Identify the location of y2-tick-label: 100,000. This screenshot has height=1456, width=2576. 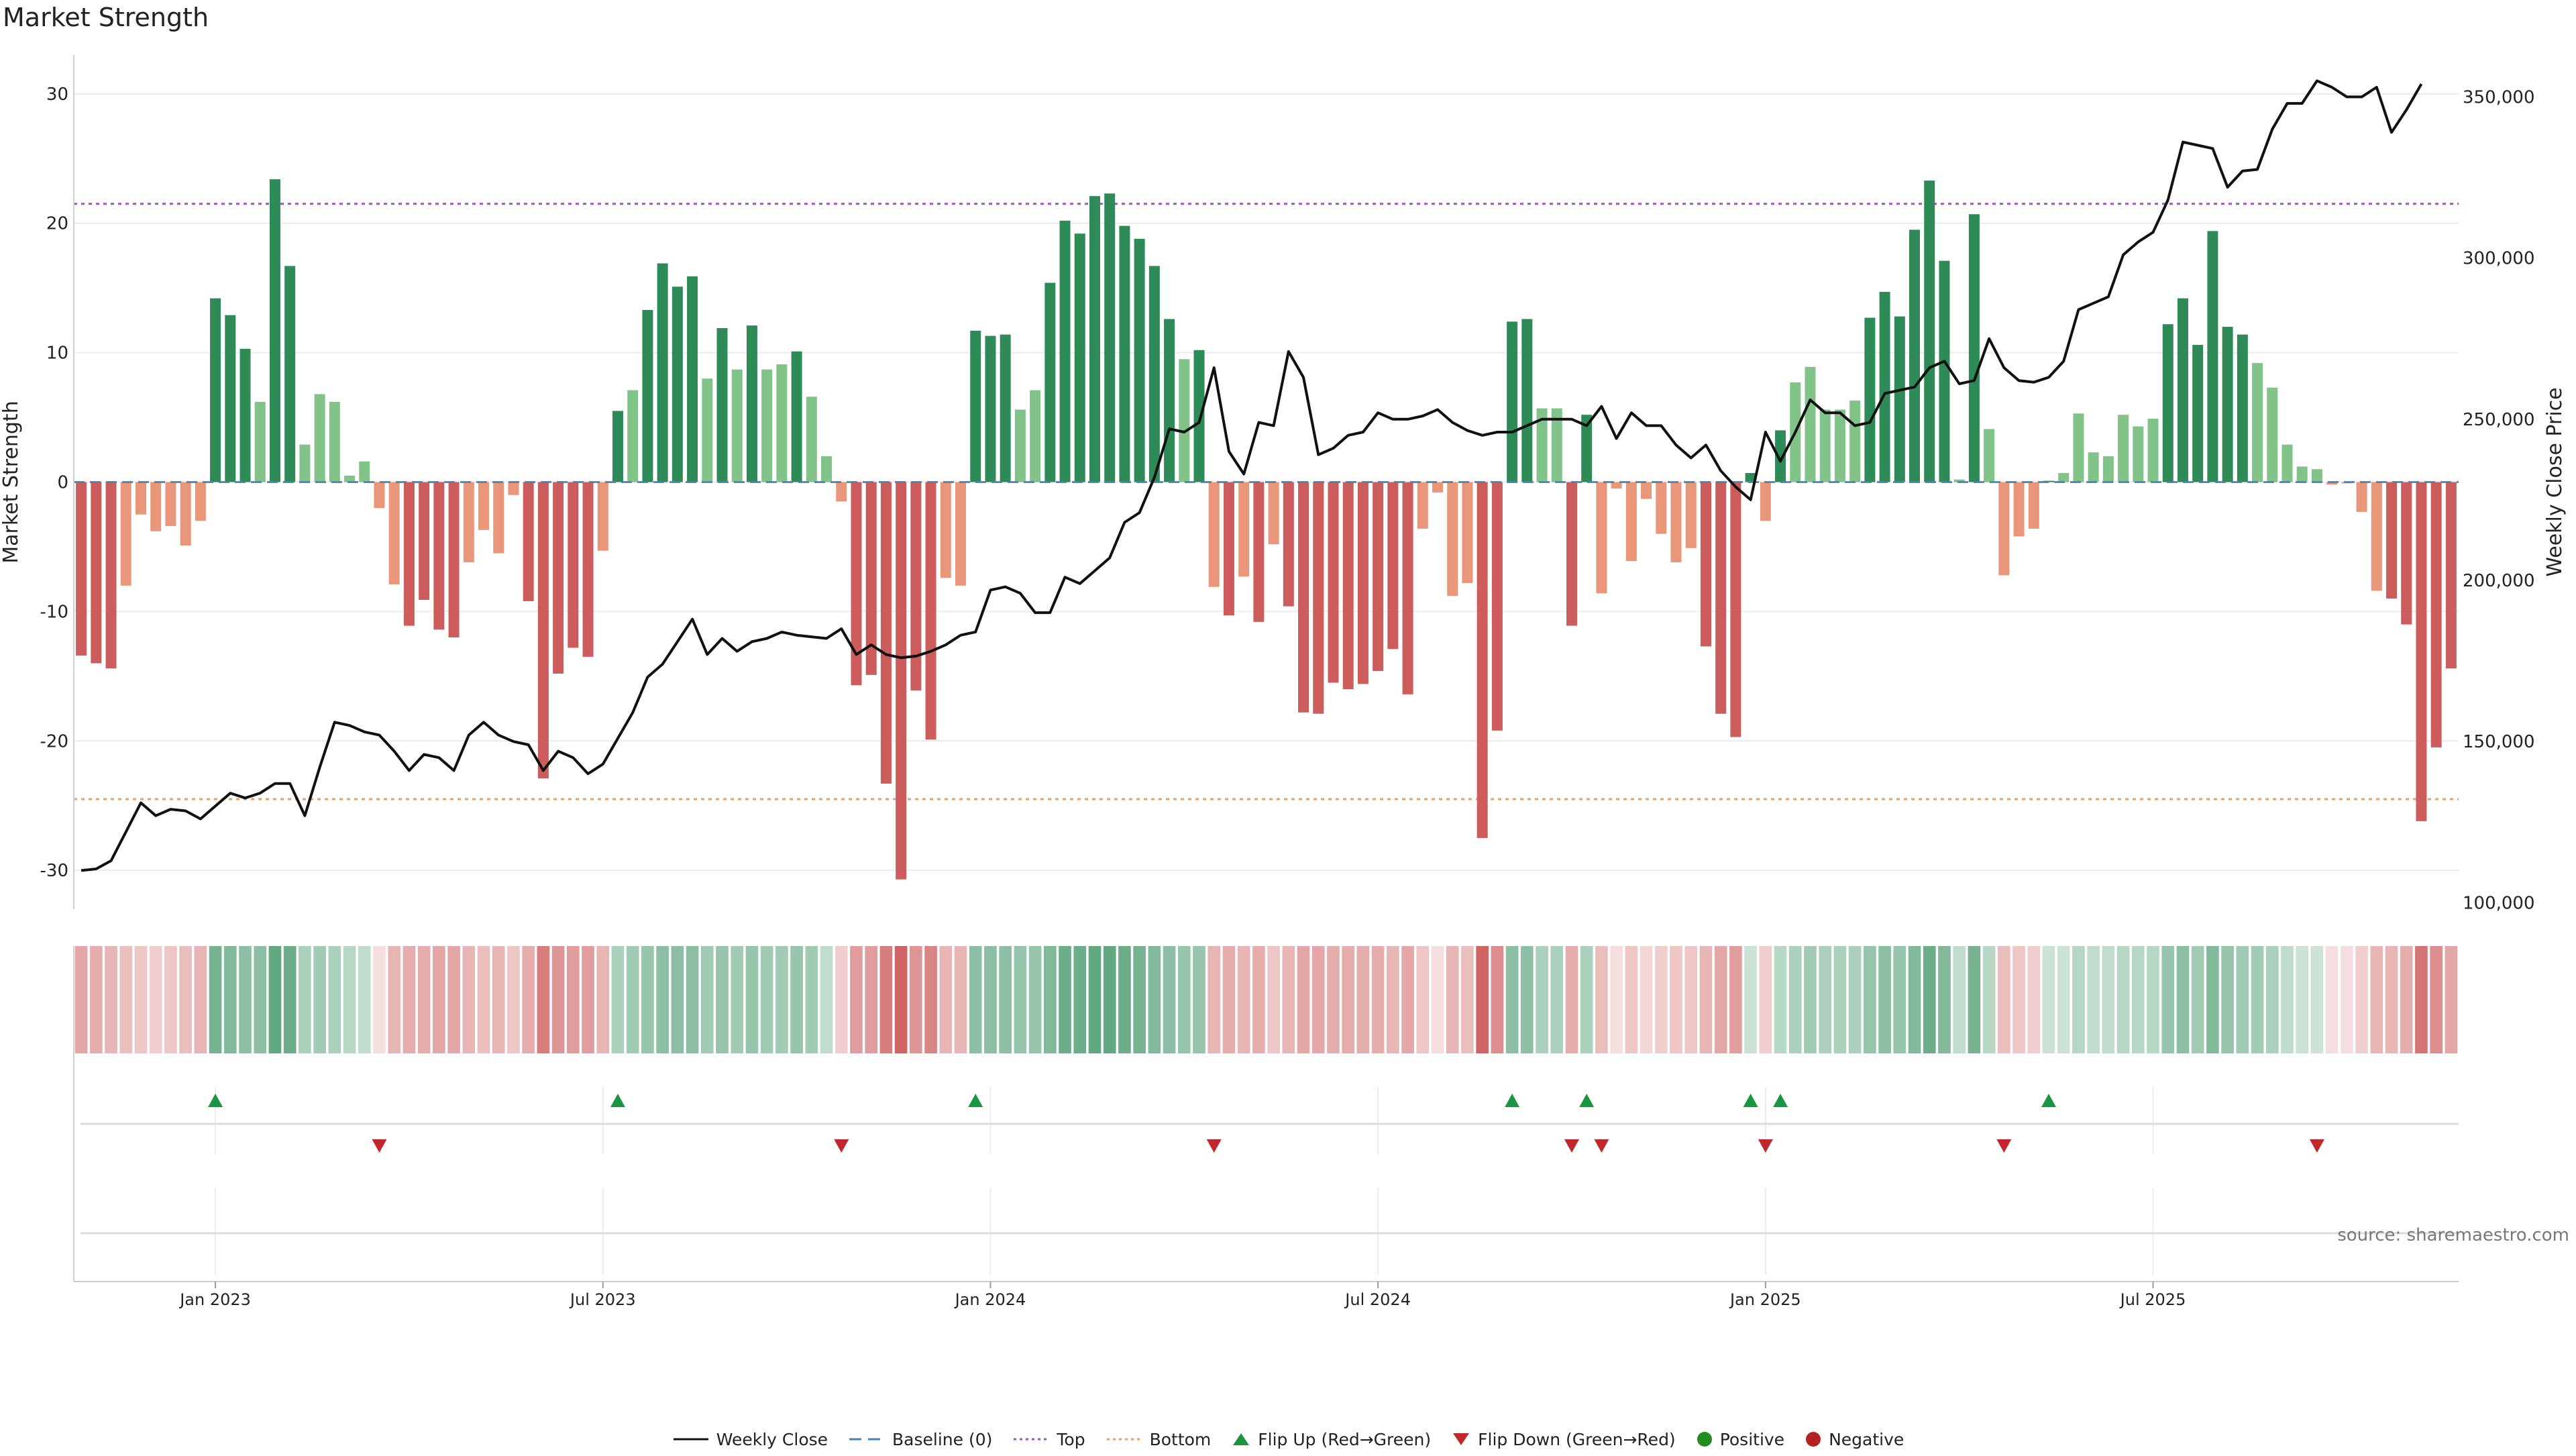
(2499, 903).